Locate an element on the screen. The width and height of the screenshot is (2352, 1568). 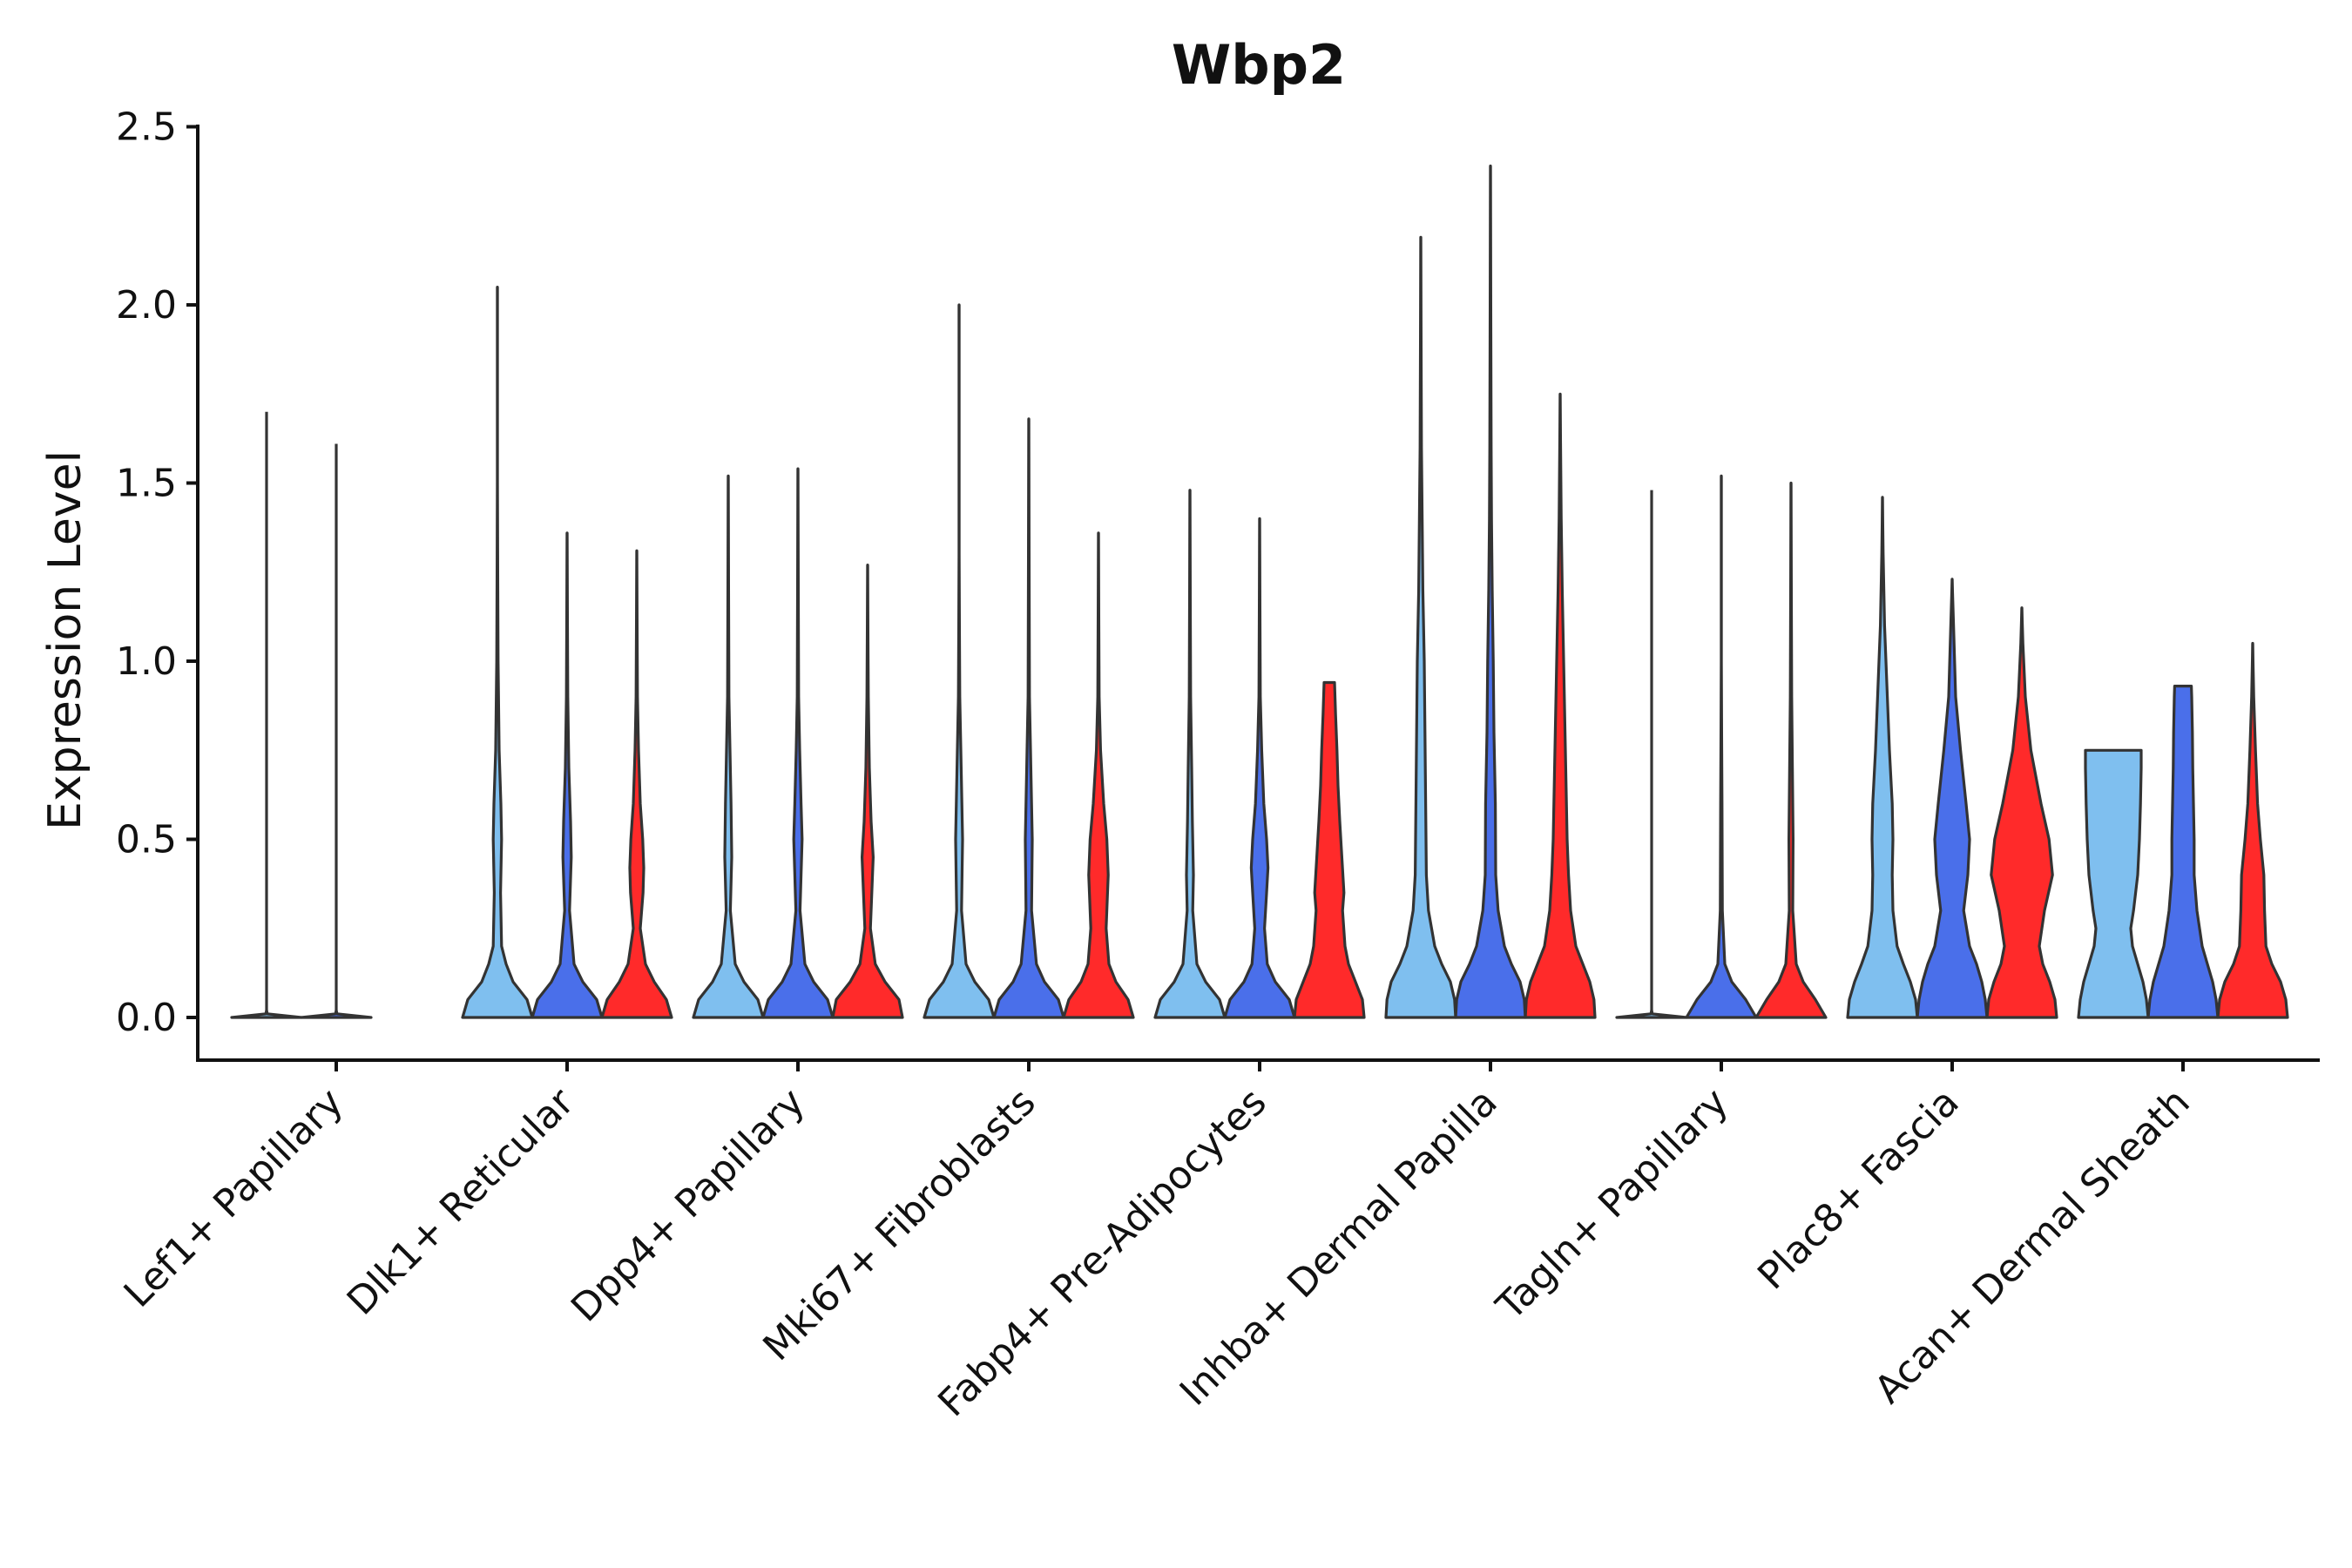
y-axis-label: Expression Level is located at coordinates (65, 640).